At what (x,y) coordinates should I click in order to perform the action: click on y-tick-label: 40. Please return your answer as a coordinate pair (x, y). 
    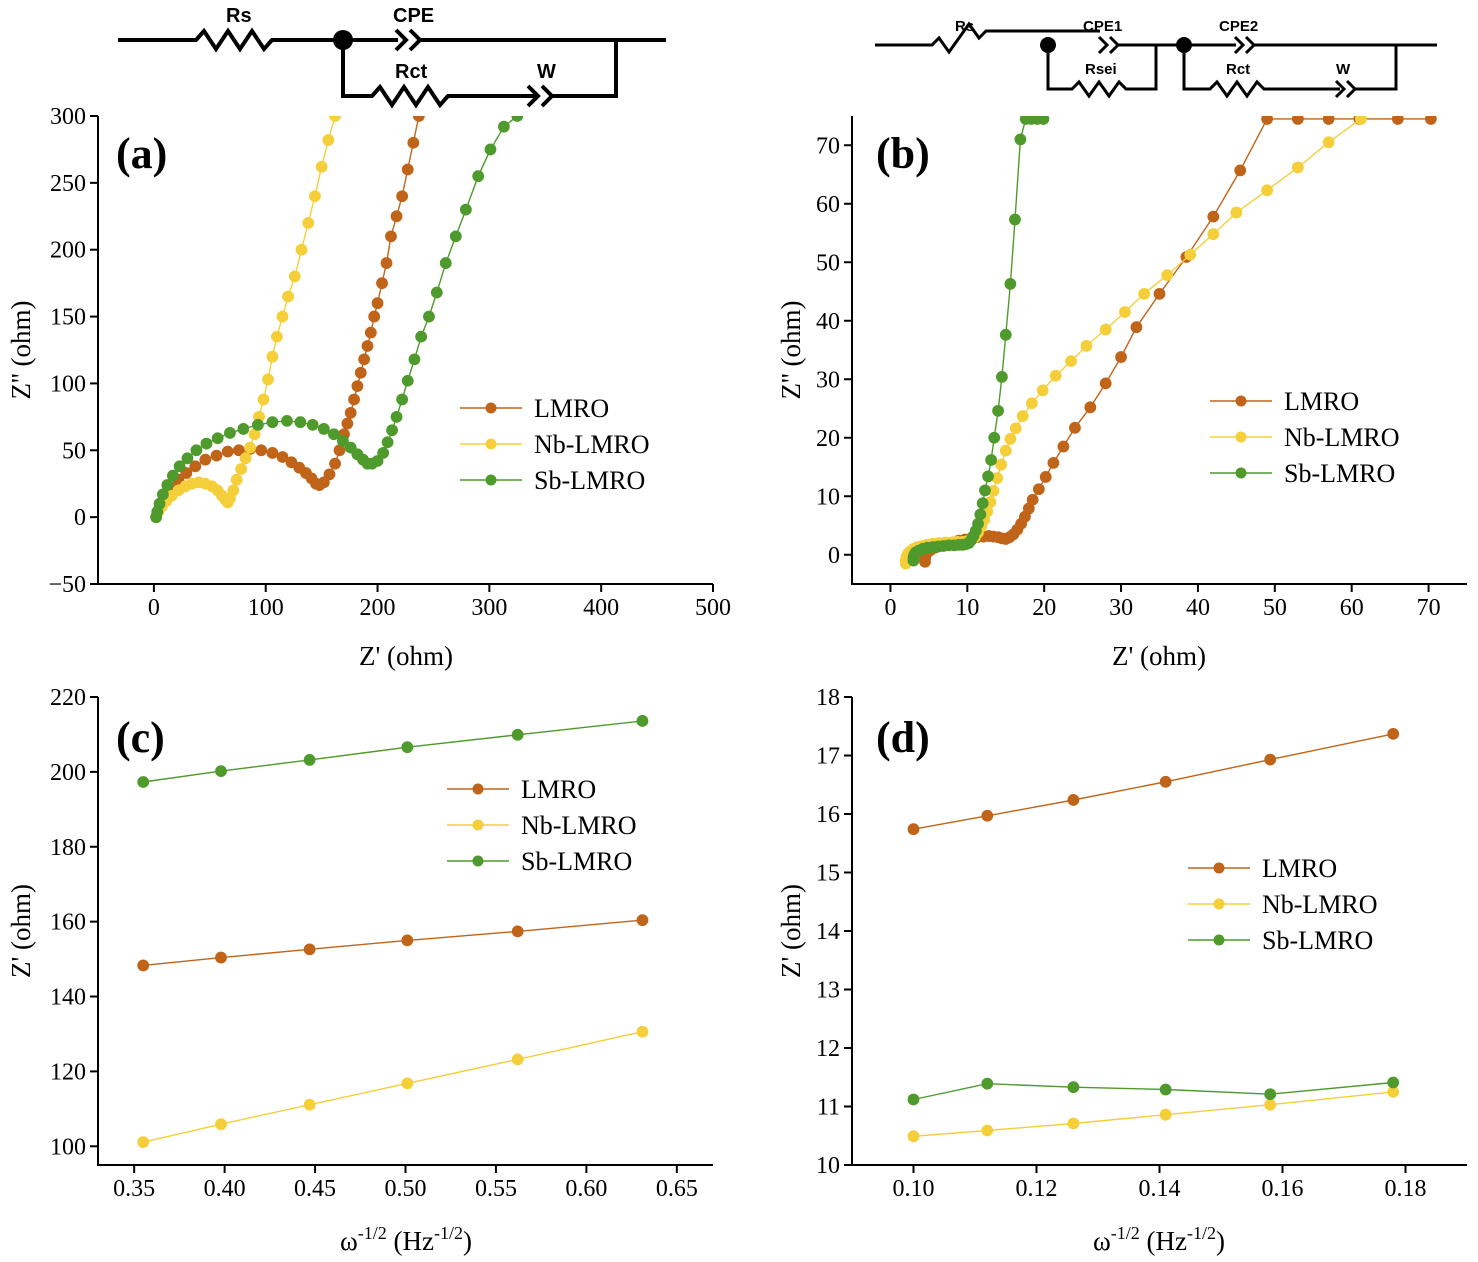
    Looking at the image, I should click on (828, 322).